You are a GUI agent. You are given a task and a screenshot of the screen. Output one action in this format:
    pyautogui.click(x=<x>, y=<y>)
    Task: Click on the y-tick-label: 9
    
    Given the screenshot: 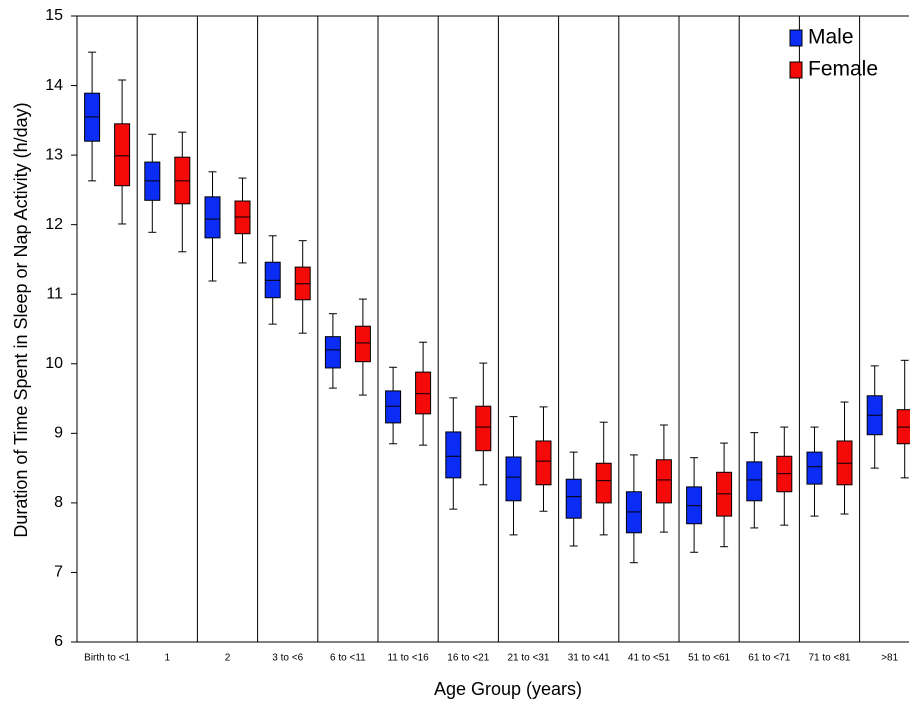 What is the action you would take?
    pyautogui.click(x=58, y=433)
    